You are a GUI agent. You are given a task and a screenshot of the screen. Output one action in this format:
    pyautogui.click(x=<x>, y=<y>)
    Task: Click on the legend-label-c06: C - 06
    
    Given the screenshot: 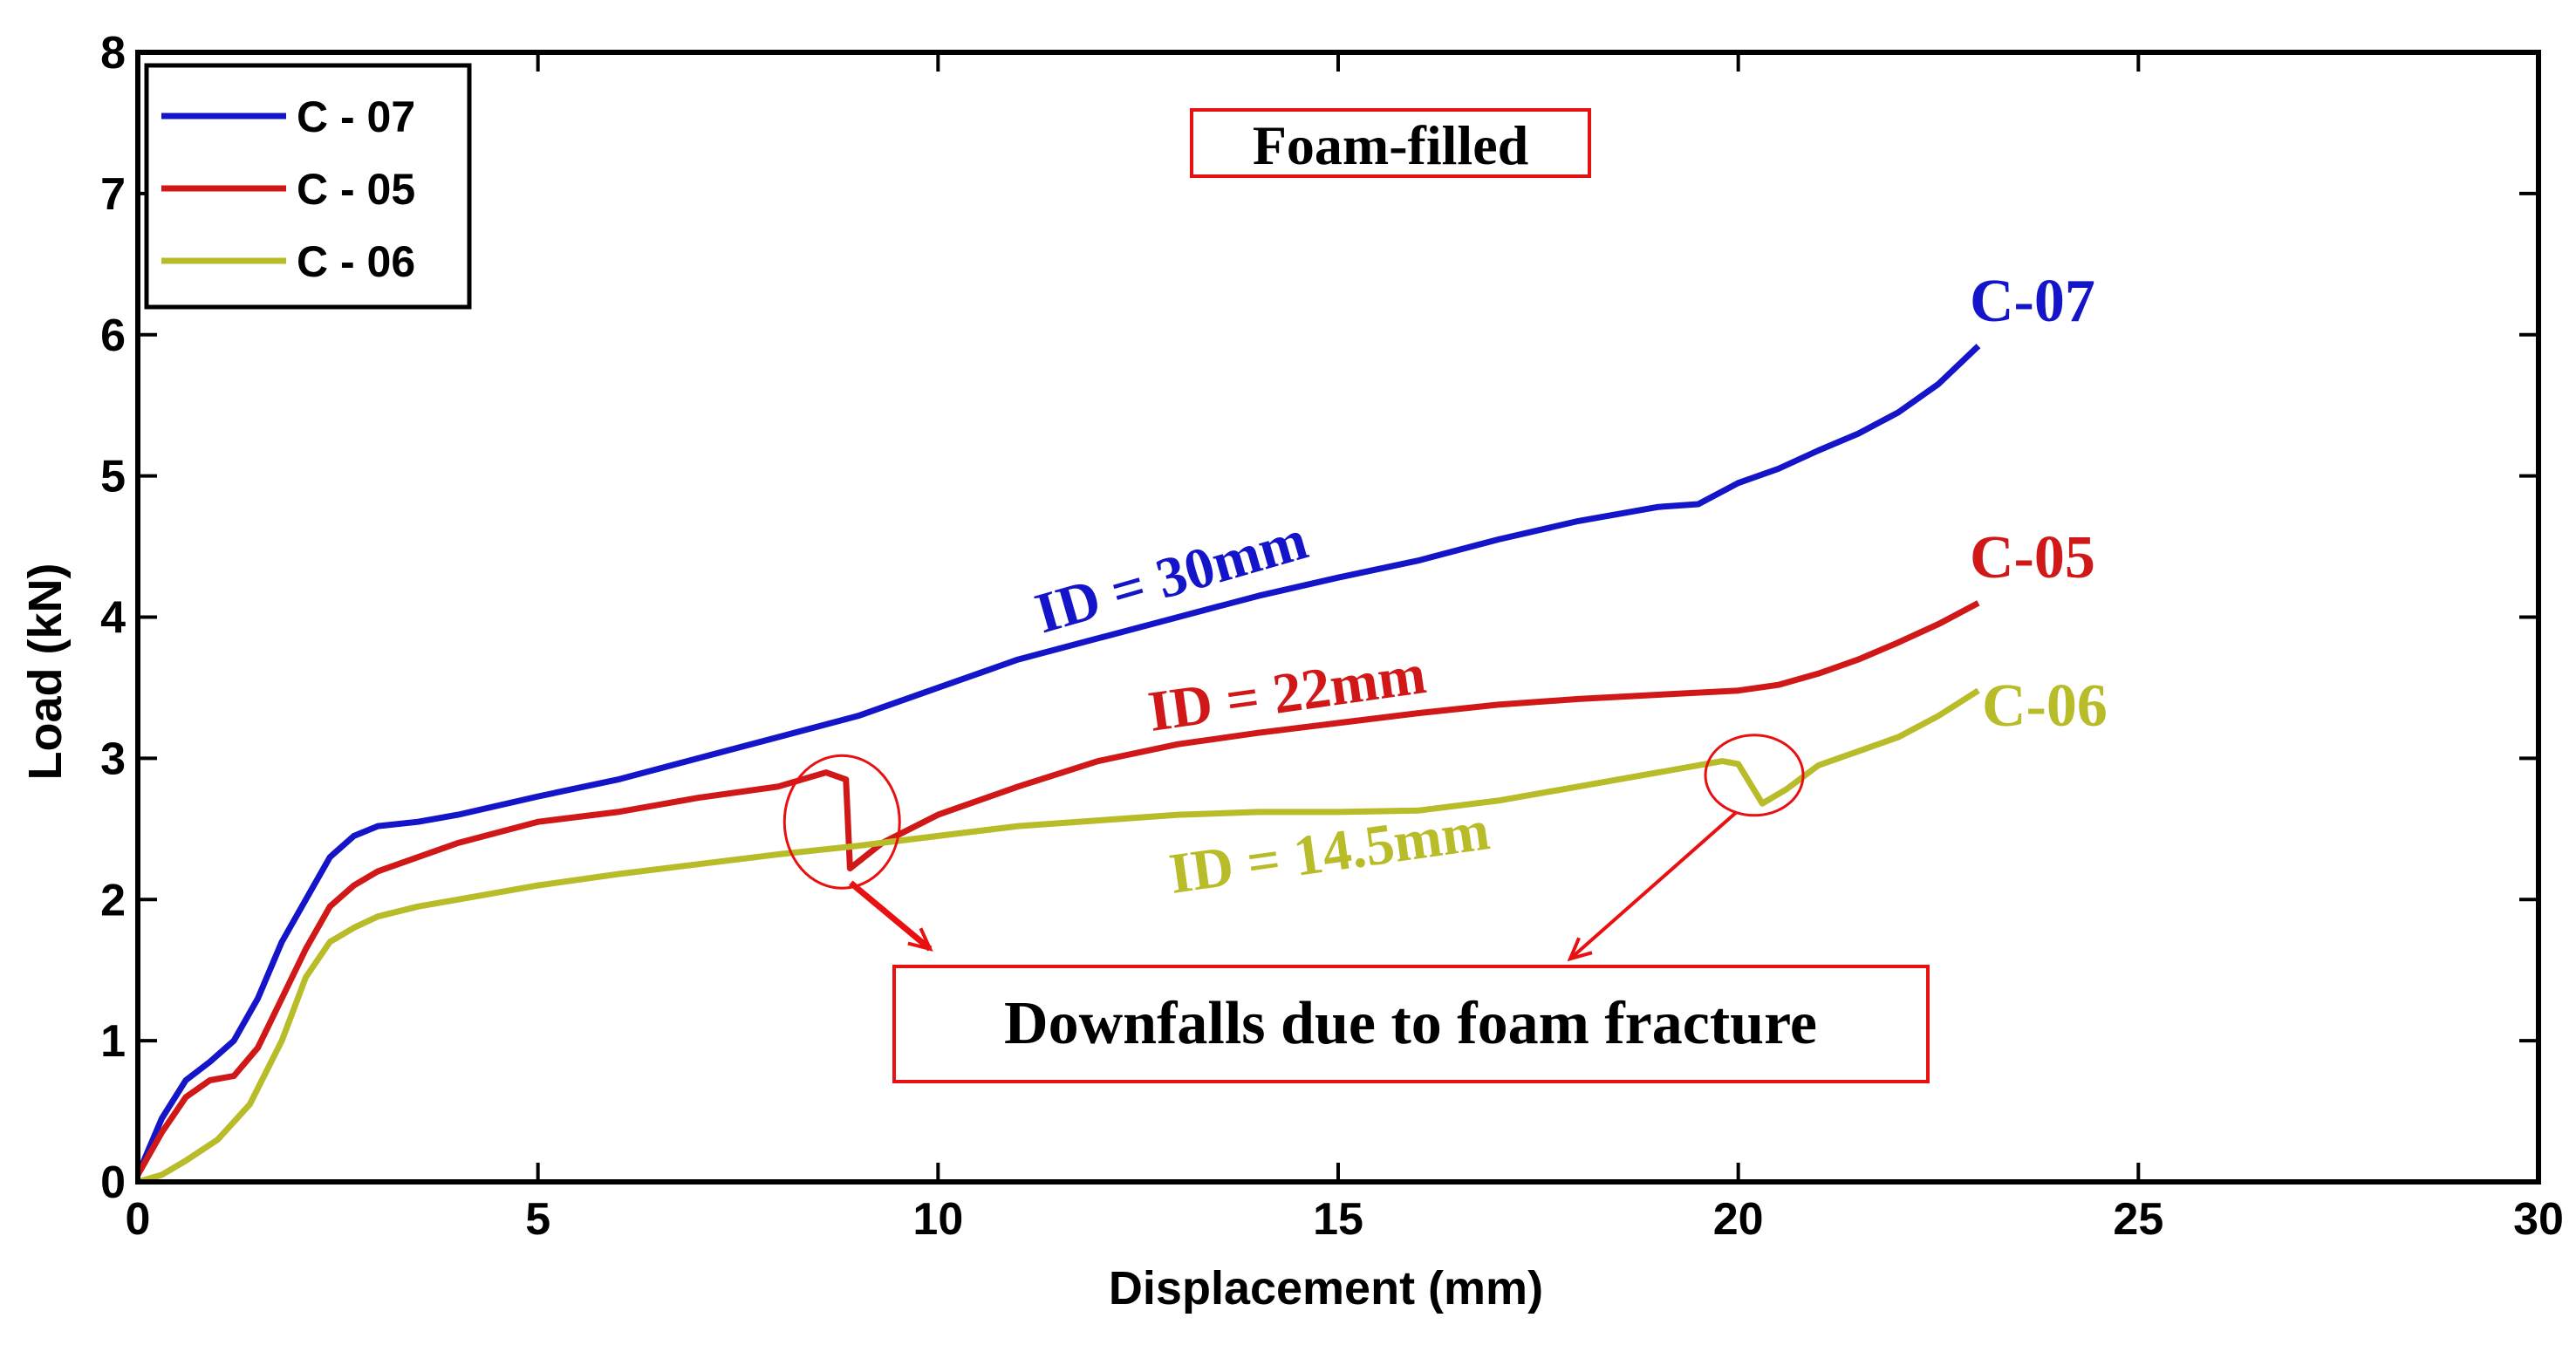 What is the action you would take?
    pyautogui.click(x=356, y=261)
    